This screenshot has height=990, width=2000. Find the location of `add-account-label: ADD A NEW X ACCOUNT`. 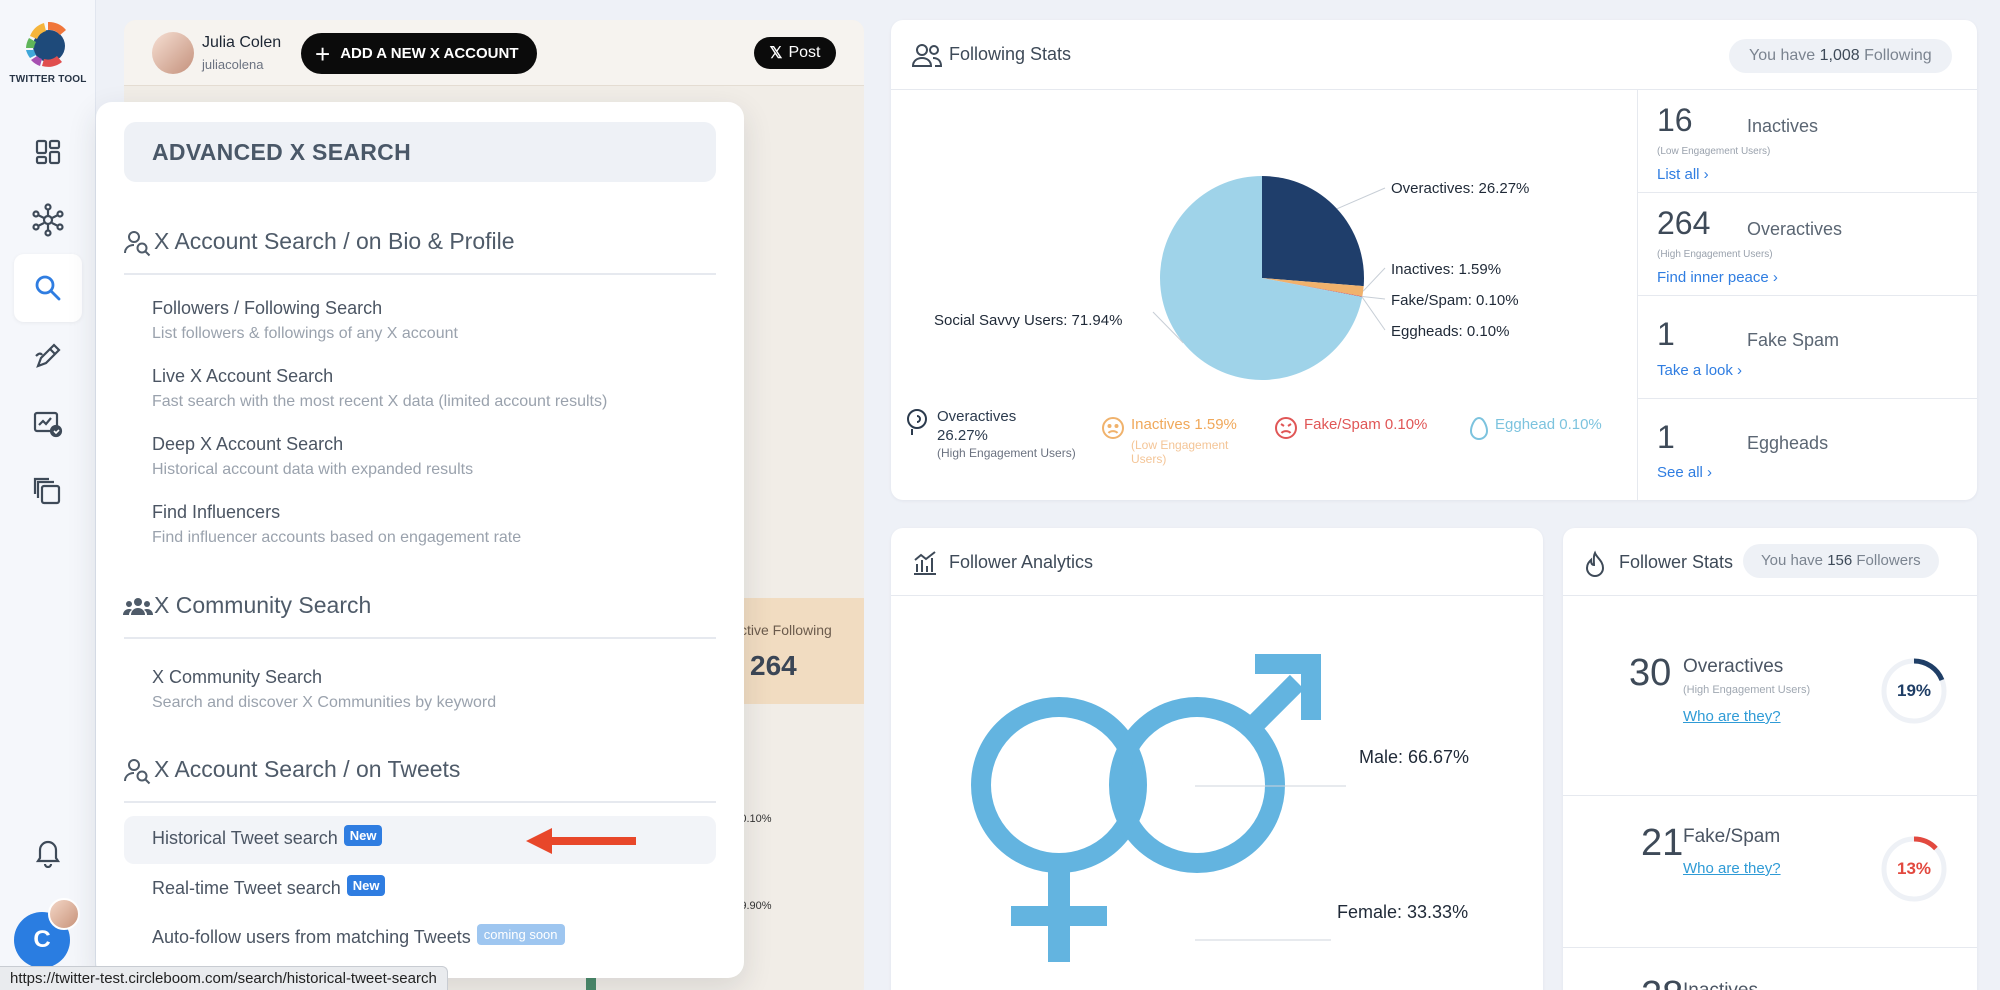

add-account-label: ADD A NEW X ACCOUNT is located at coordinates (429, 53).